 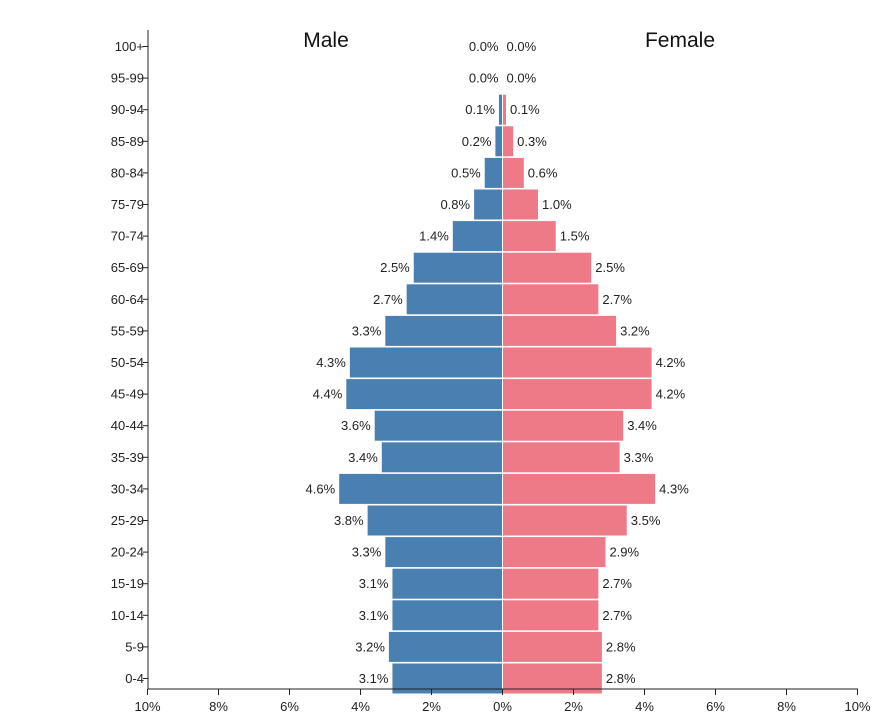 What do you see at coordinates (289, 706) in the screenshot?
I see `x-tick-label-2: 6%` at bounding box center [289, 706].